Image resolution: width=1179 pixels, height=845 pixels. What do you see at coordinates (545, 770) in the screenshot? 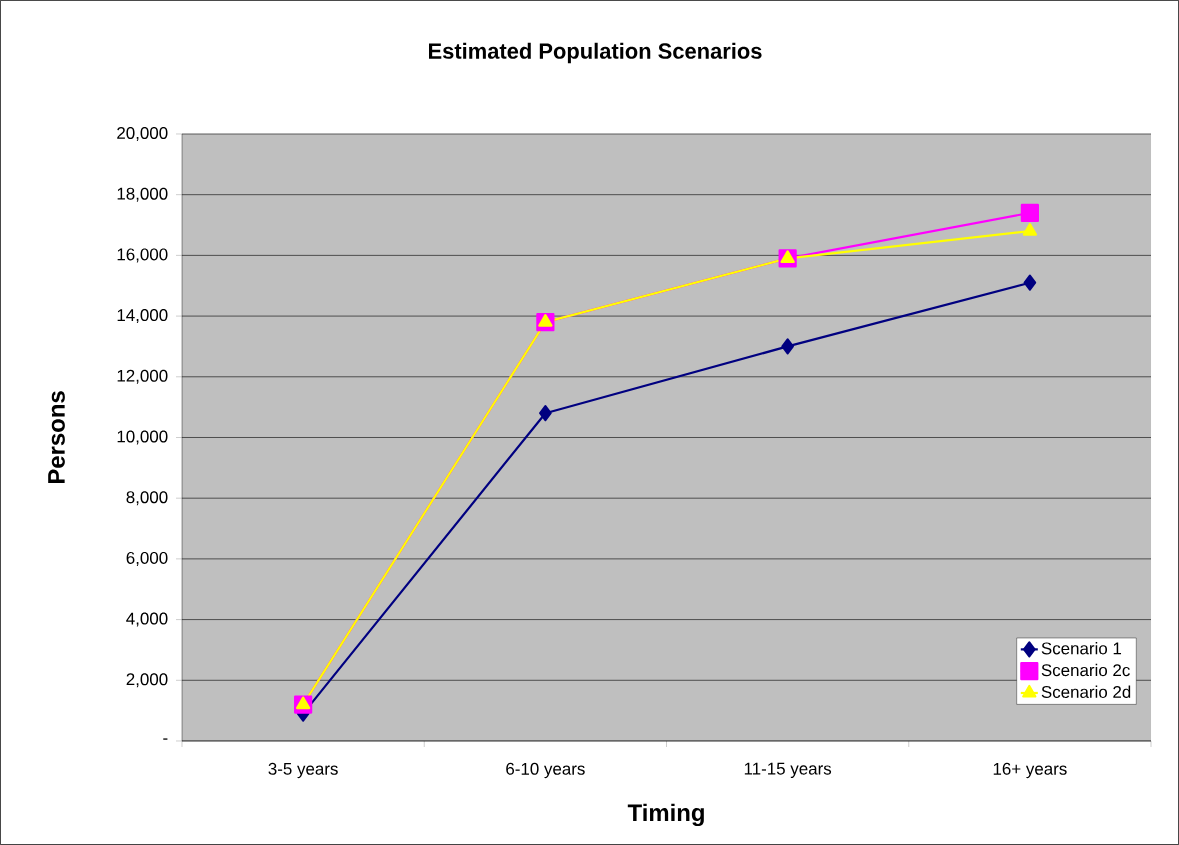
I see `x-tick-label: 6-10 years` at bounding box center [545, 770].